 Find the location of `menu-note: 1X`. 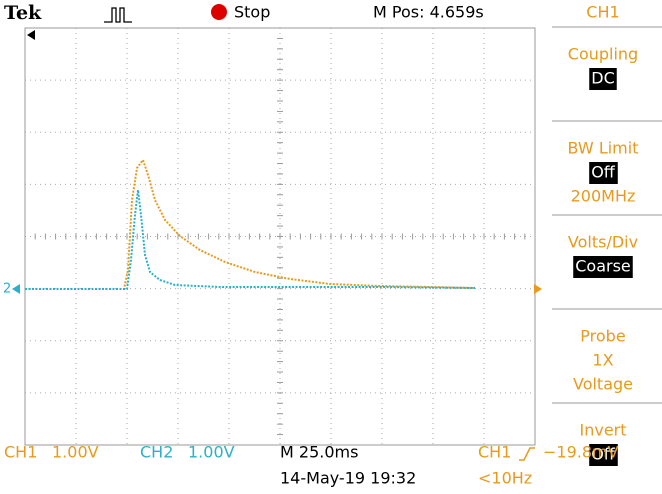

menu-note: 1X is located at coordinates (602, 360).